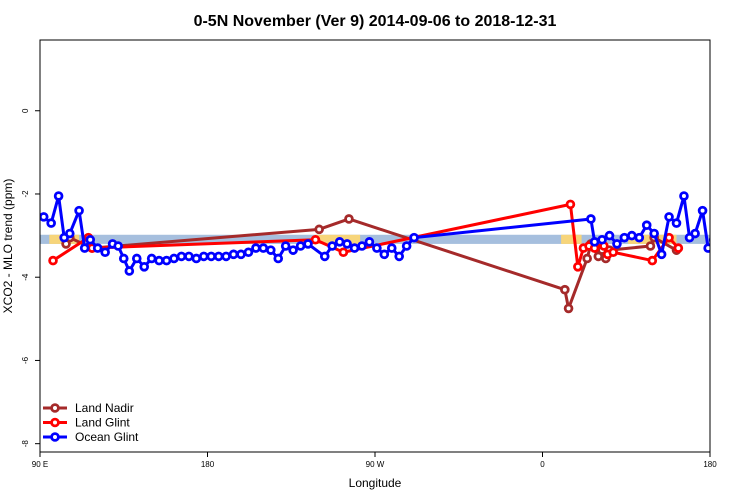 The height and width of the screenshot is (500, 750). I want to click on y-tick-label: -6, so click(25, 360).